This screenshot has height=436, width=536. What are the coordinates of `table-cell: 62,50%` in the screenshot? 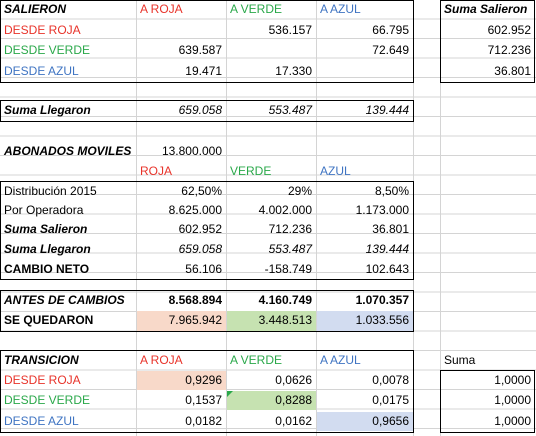 It's located at (201, 191).